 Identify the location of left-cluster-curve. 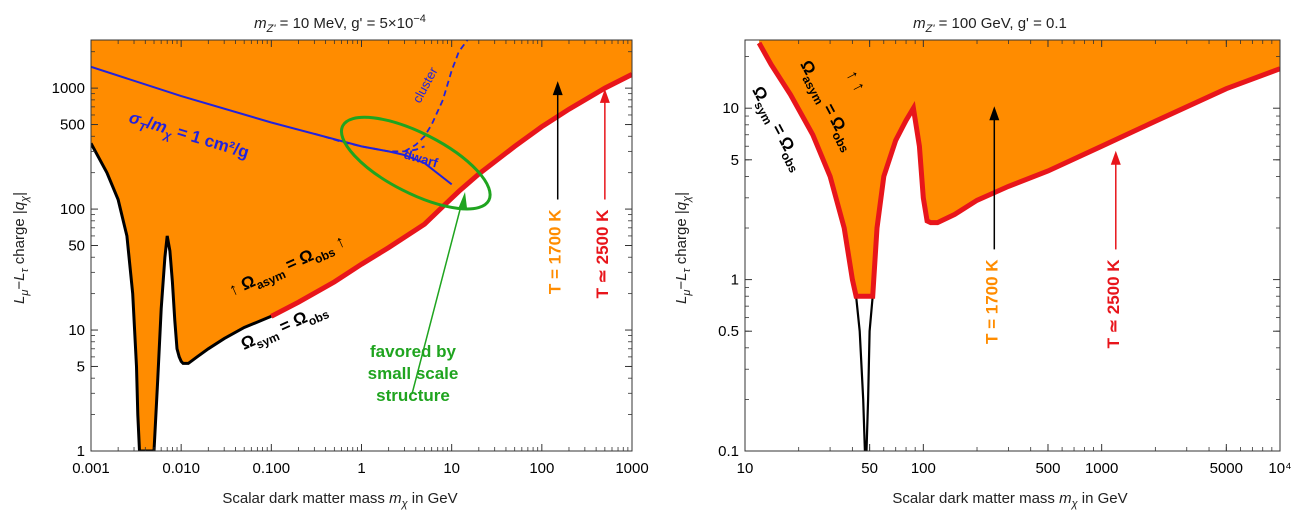
(436, 96).